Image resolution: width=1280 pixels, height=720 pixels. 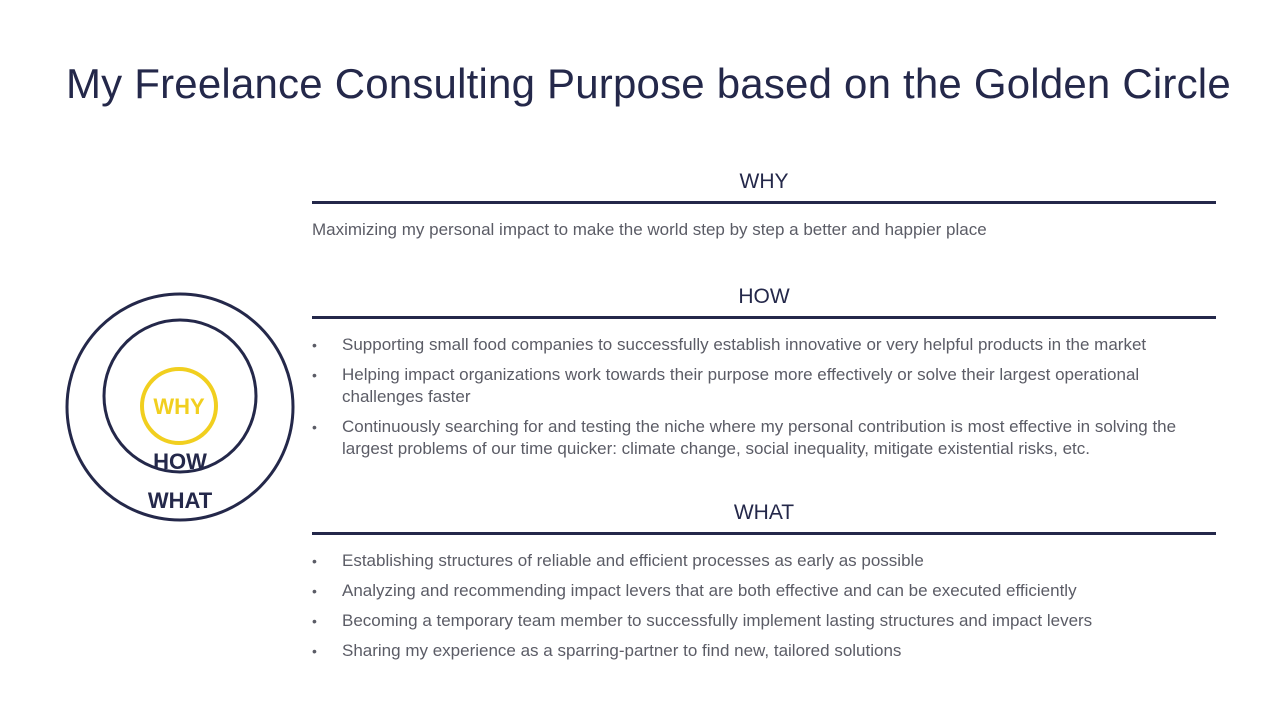 I want to click on how-section-heading: HOW, so click(x=764, y=302).